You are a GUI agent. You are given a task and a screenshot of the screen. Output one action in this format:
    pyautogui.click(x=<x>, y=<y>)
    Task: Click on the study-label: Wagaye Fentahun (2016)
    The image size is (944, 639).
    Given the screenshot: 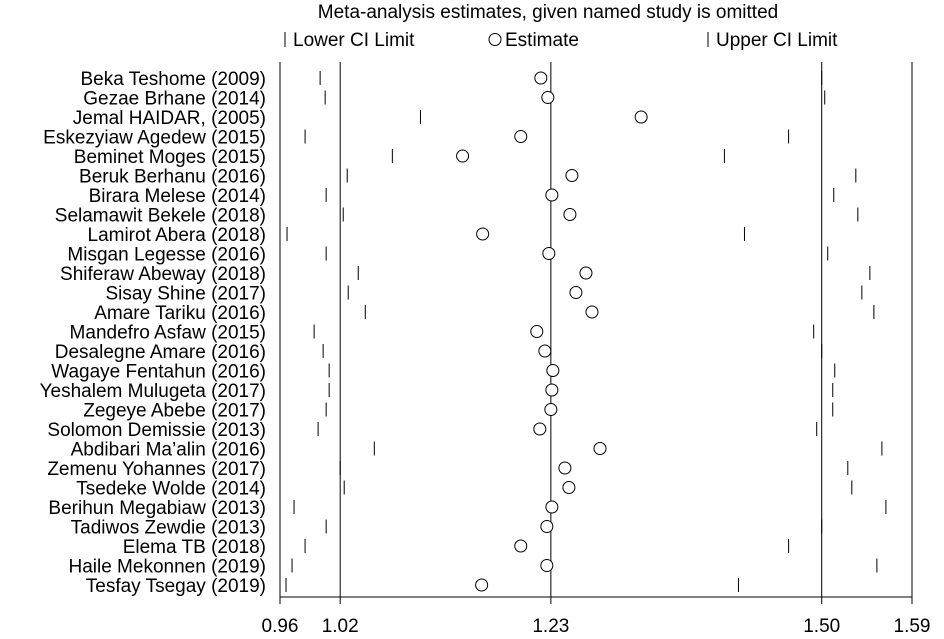 What is the action you would take?
    pyautogui.click(x=158, y=372)
    